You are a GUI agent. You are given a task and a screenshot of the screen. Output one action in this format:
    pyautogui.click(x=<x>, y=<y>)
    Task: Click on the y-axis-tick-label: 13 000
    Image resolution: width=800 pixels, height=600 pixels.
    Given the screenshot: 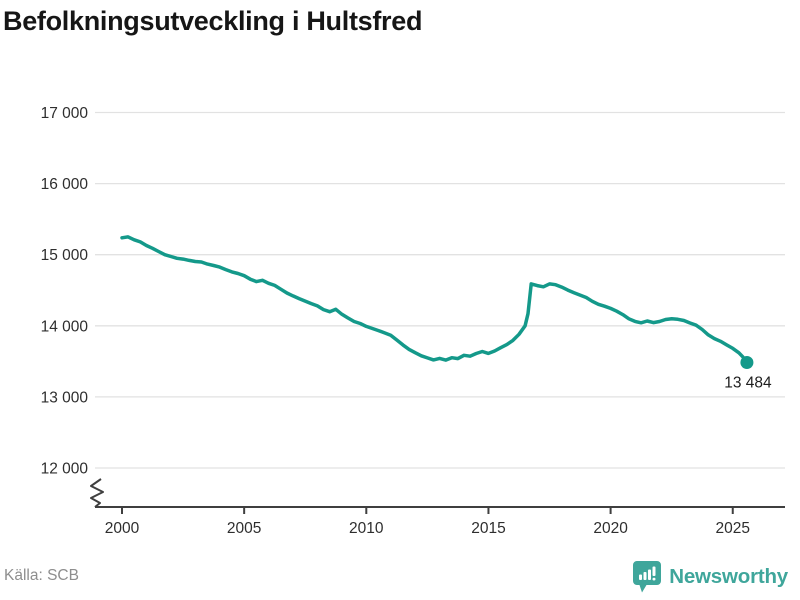 What is the action you would take?
    pyautogui.click(x=65, y=397)
    